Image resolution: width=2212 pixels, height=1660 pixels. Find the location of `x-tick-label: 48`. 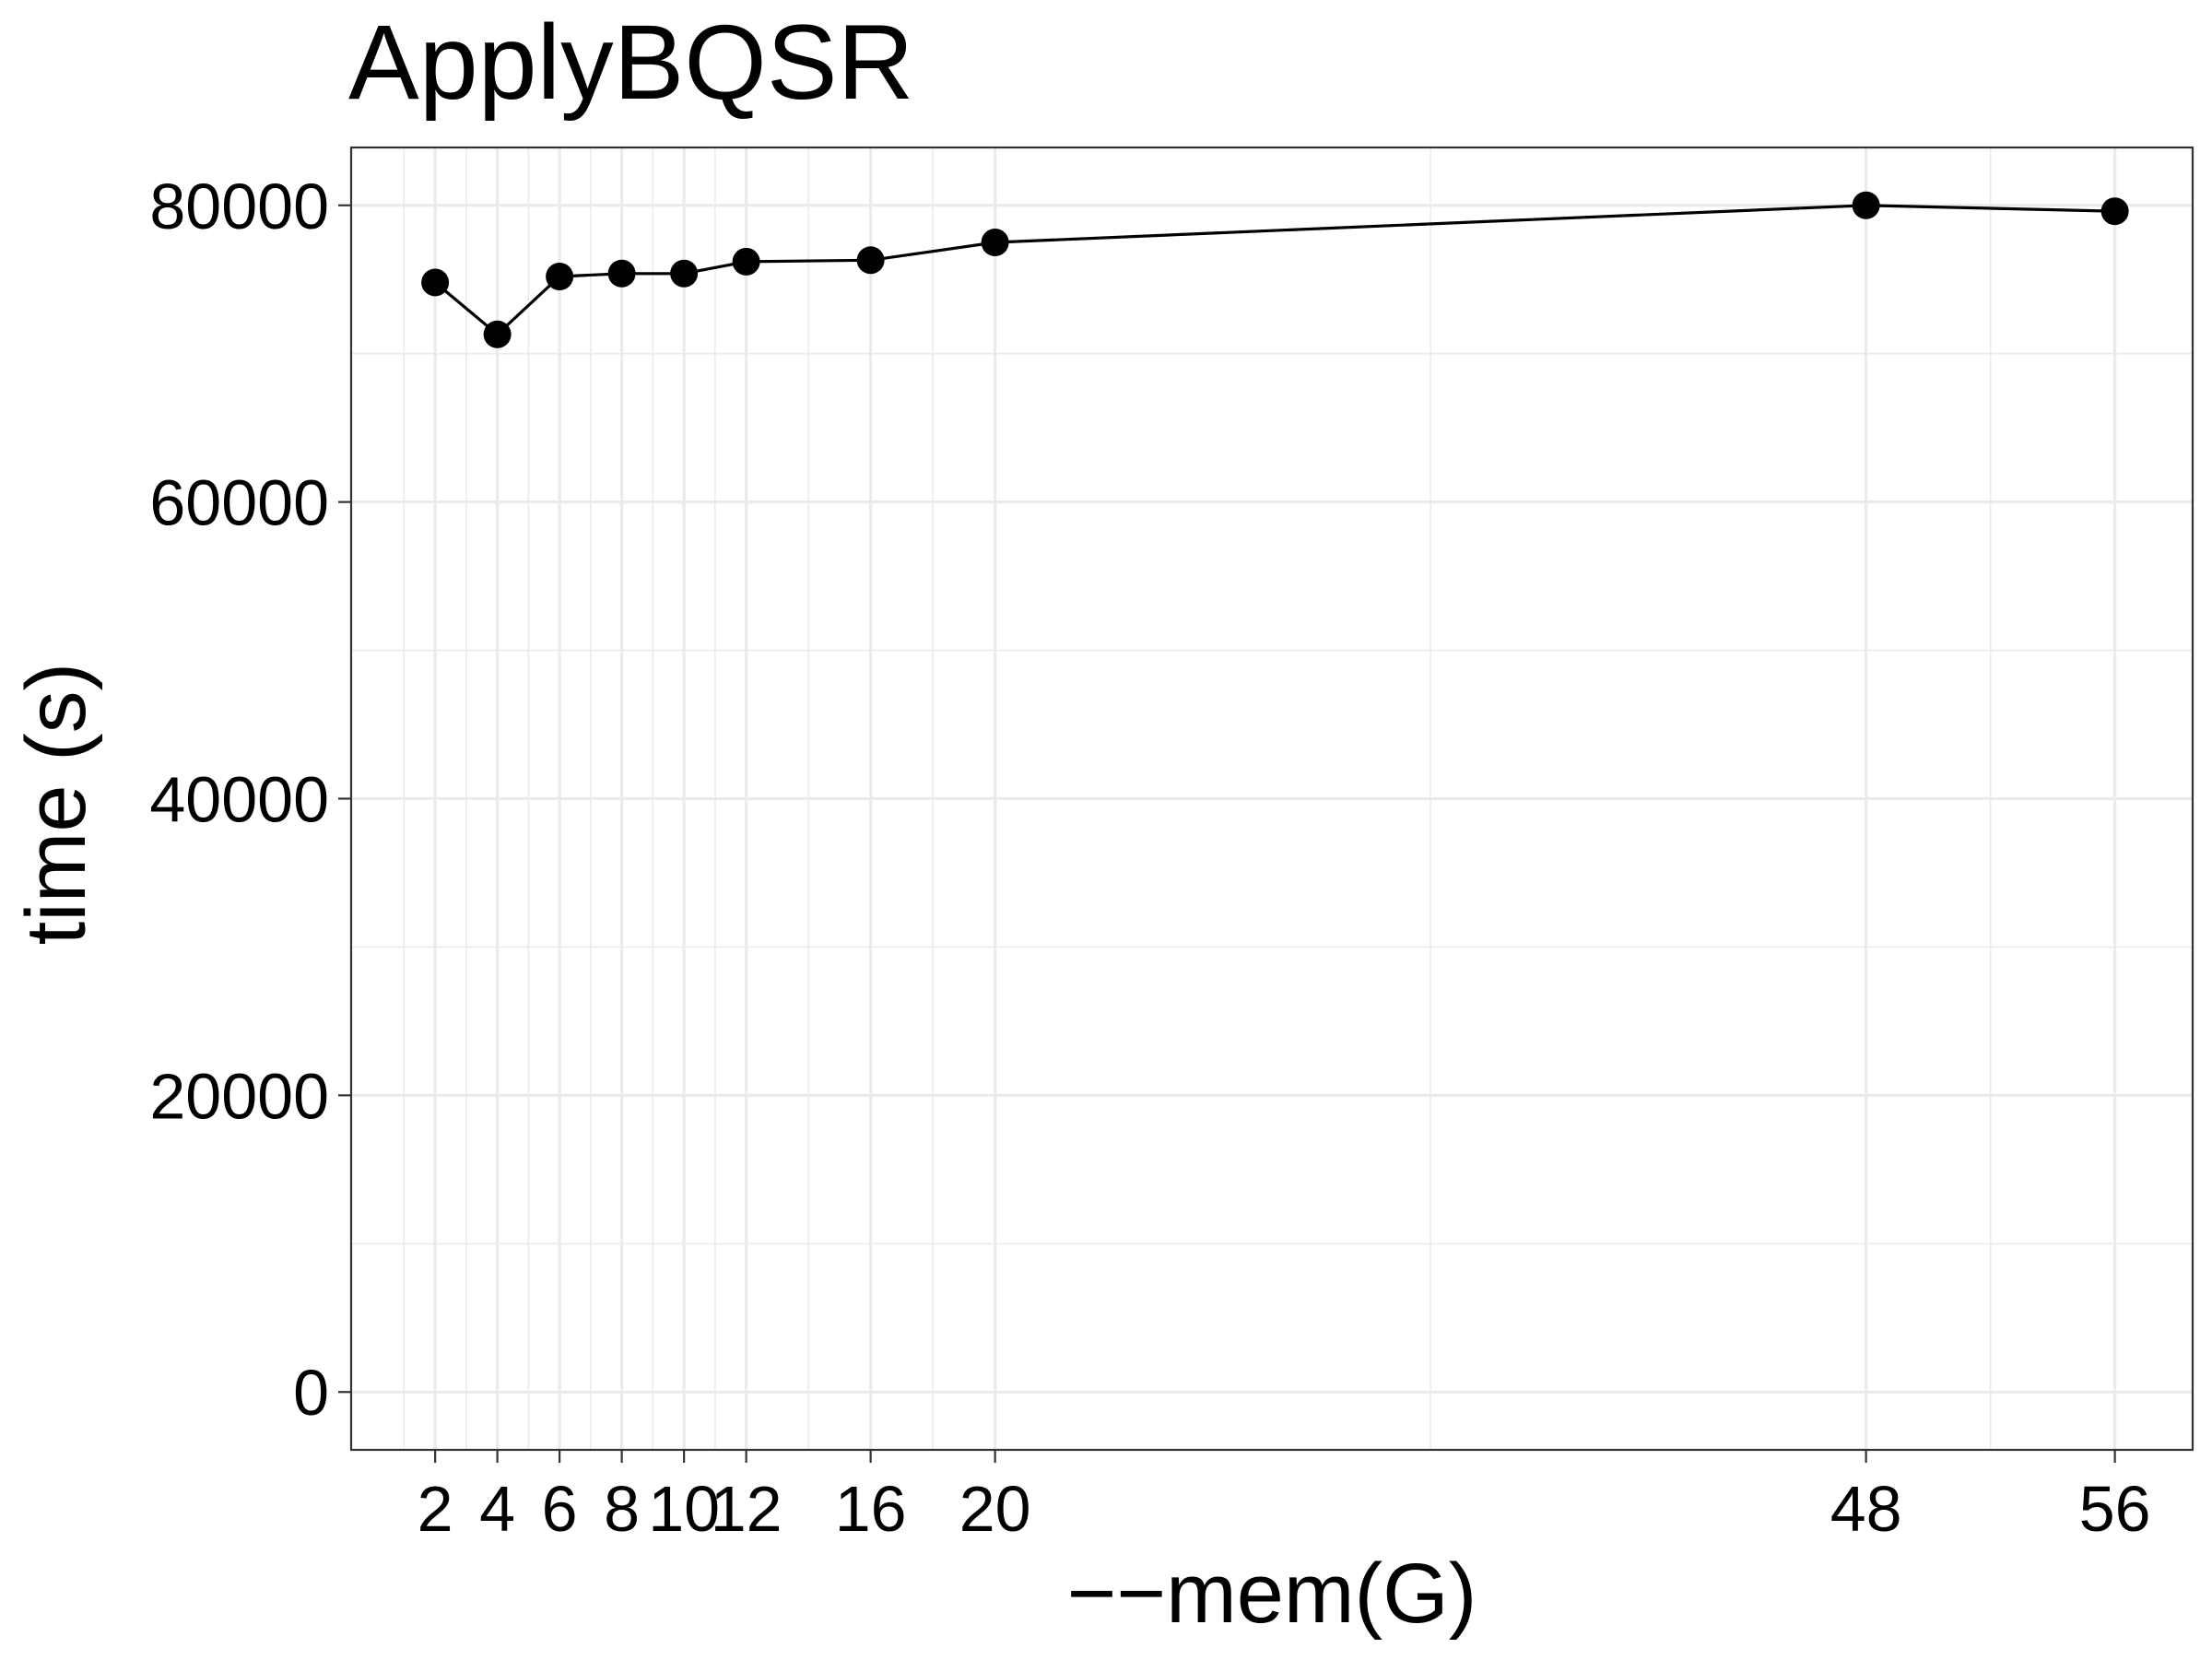

x-tick-label: 48 is located at coordinates (1866, 1509).